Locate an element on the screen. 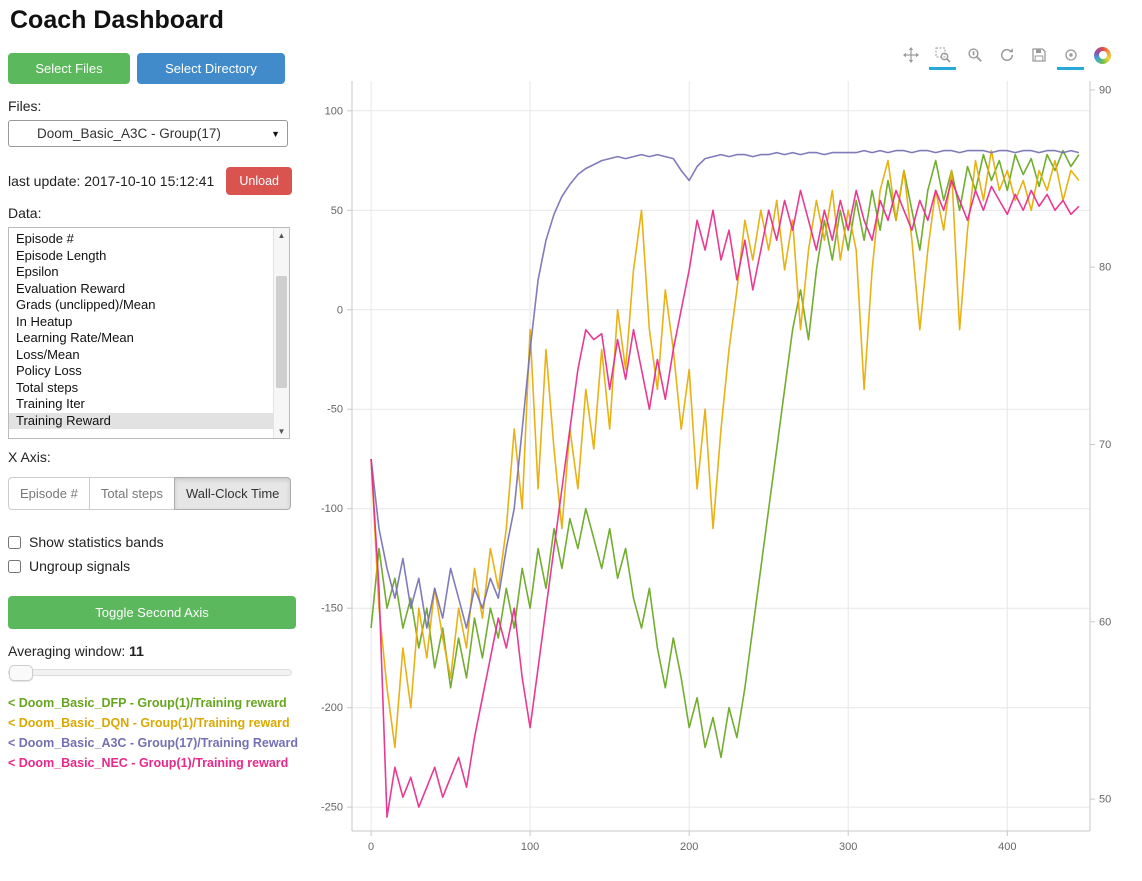 Image resolution: width=1142 pixels, height=881 pixels. file-buttons-row: Select Files Select Directory is located at coordinates (154, 68).